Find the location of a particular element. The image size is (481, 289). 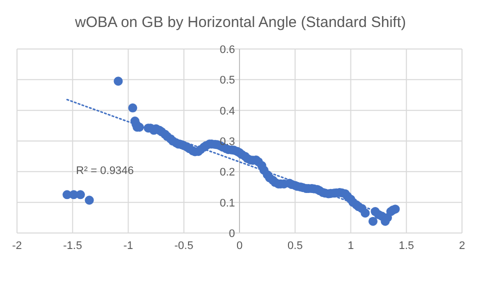

x-tick-label: -1 is located at coordinates (128, 246).